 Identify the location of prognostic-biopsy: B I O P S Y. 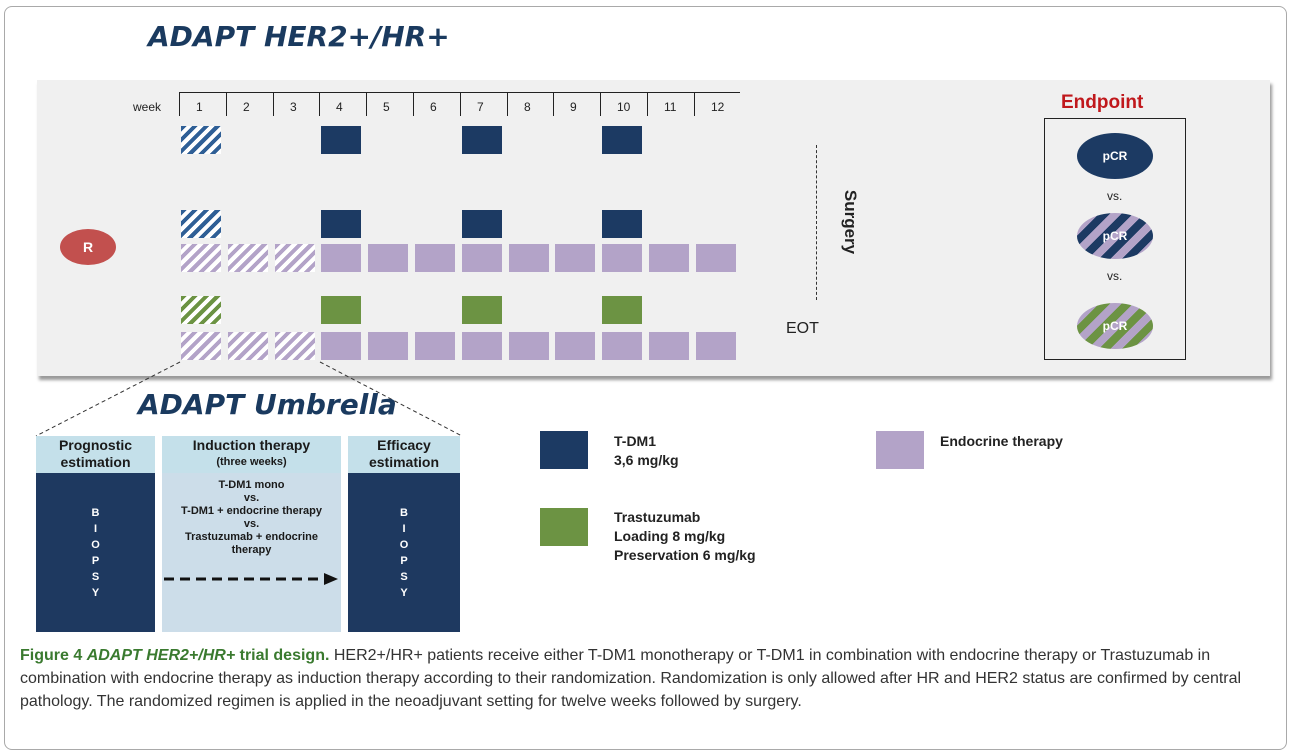
(95, 552).